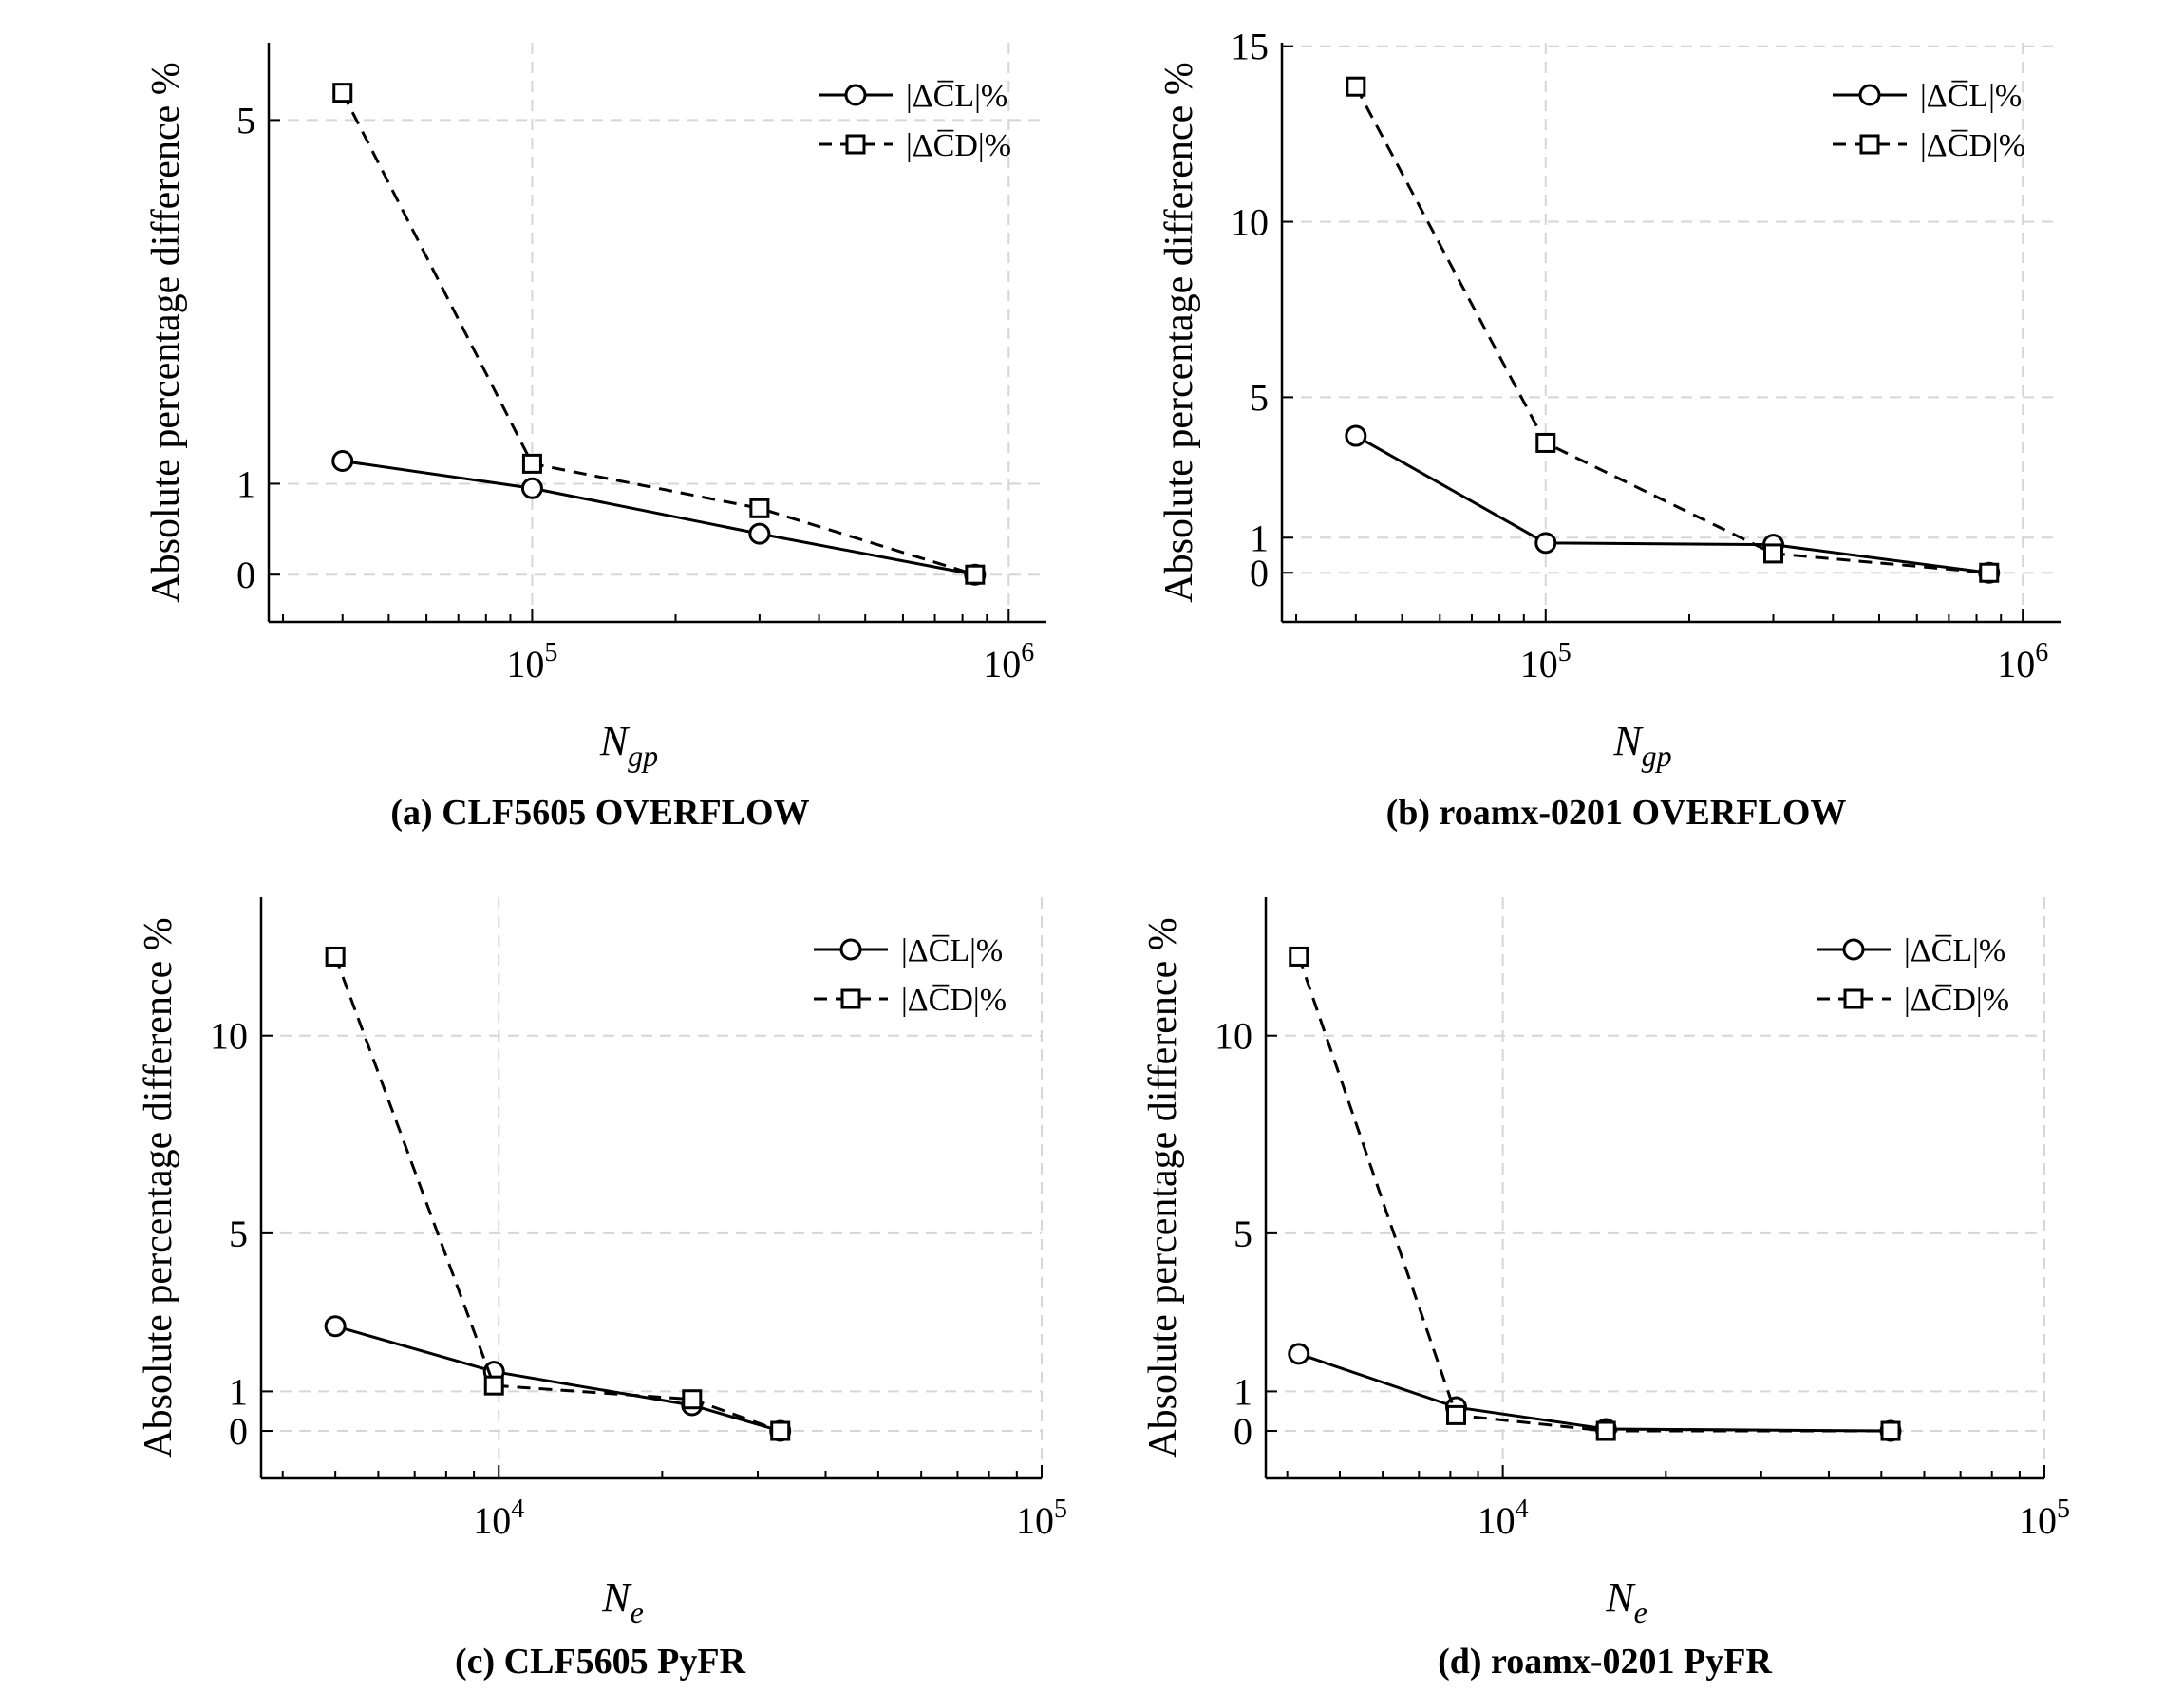 This screenshot has height=1692, width=2184. Describe the element at coordinates (1605, 1662) in the screenshot. I see `panel-caption: (d) roamx-0201 PyFR` at that location.